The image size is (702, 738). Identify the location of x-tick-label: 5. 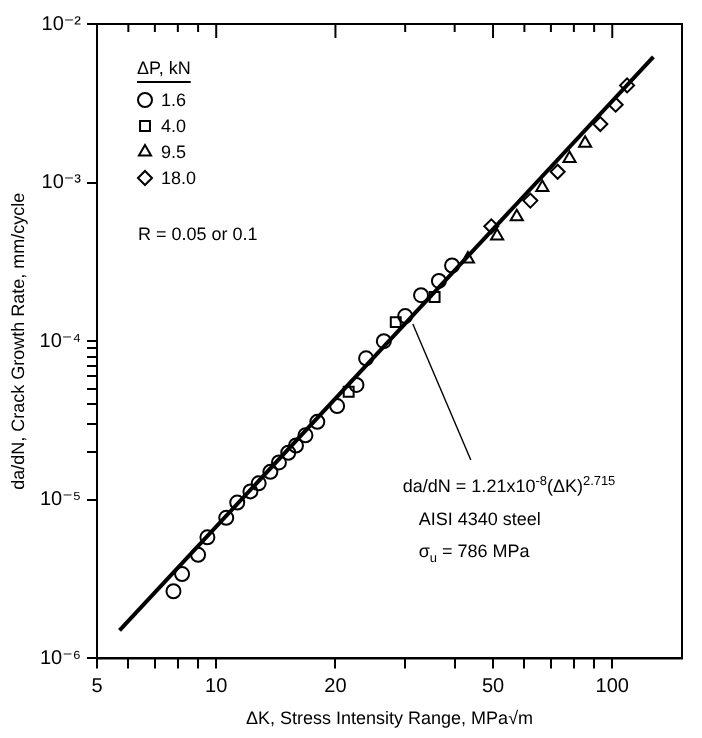
(97, 686).